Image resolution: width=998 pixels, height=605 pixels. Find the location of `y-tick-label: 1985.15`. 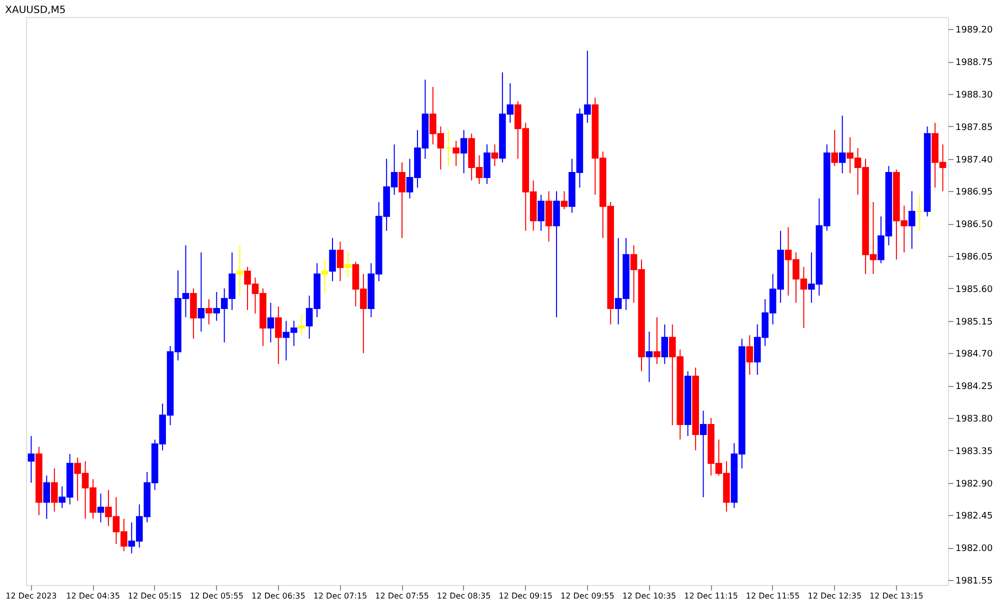

y-tick-label: 1985.15 is located at coordinates (974, 322).